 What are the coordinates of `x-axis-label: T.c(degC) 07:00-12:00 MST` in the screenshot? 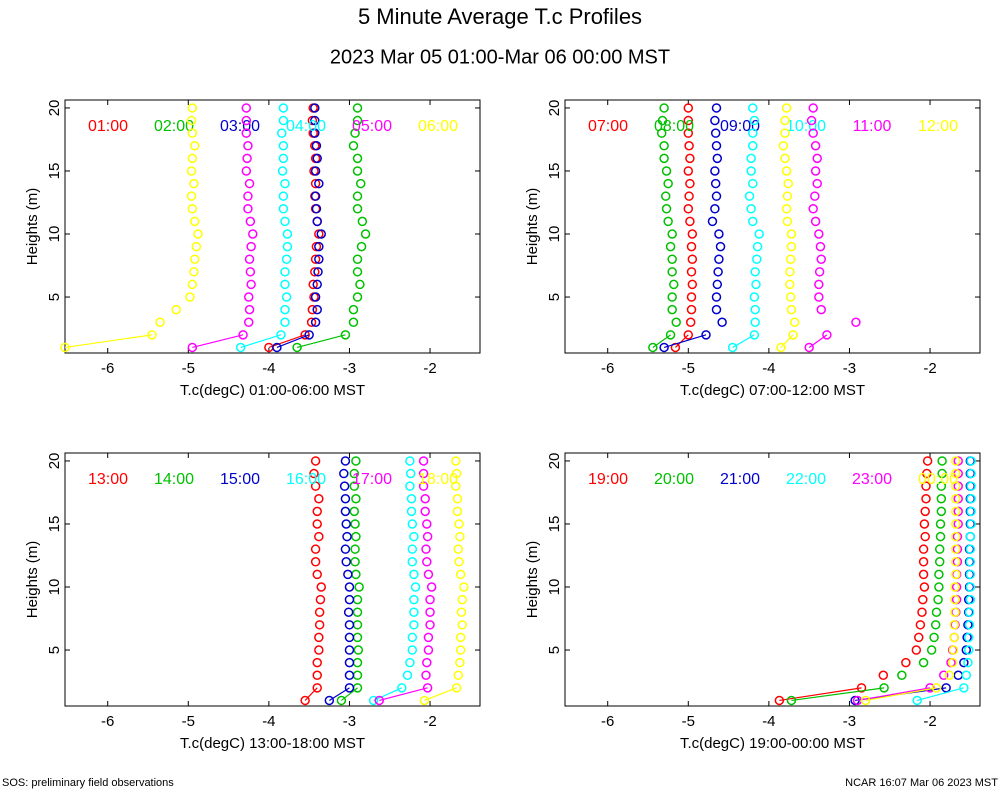 It's located at (772, 390).